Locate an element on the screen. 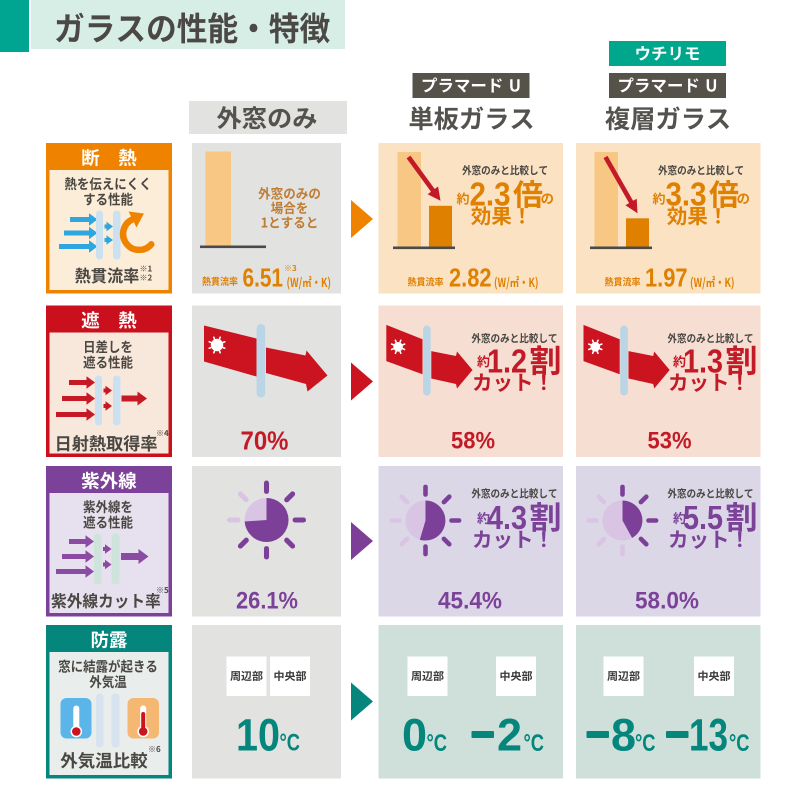 Image resolution: width=800 pixels, height=805 pixels. svg-text: 1.97 is located at coordinates (666, 278).